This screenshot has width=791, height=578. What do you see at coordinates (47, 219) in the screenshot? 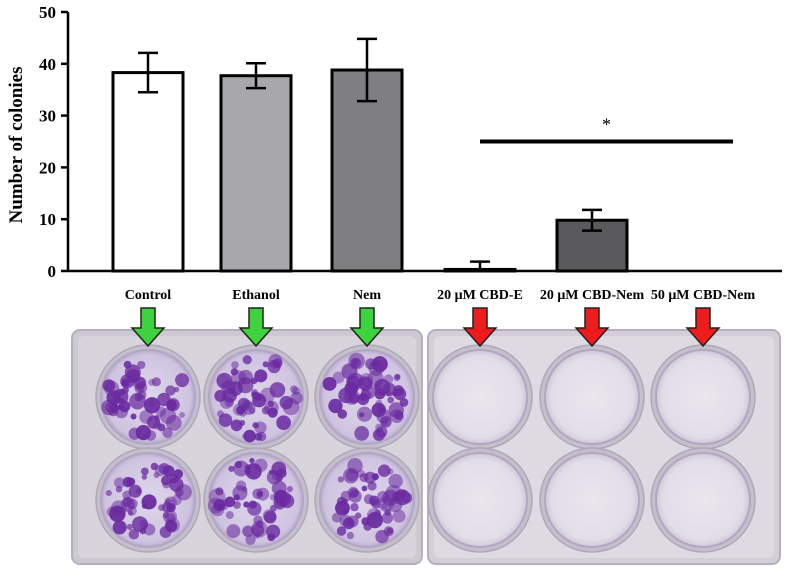
I see `y-tick-label: 10` at bounding box center [47, 219].